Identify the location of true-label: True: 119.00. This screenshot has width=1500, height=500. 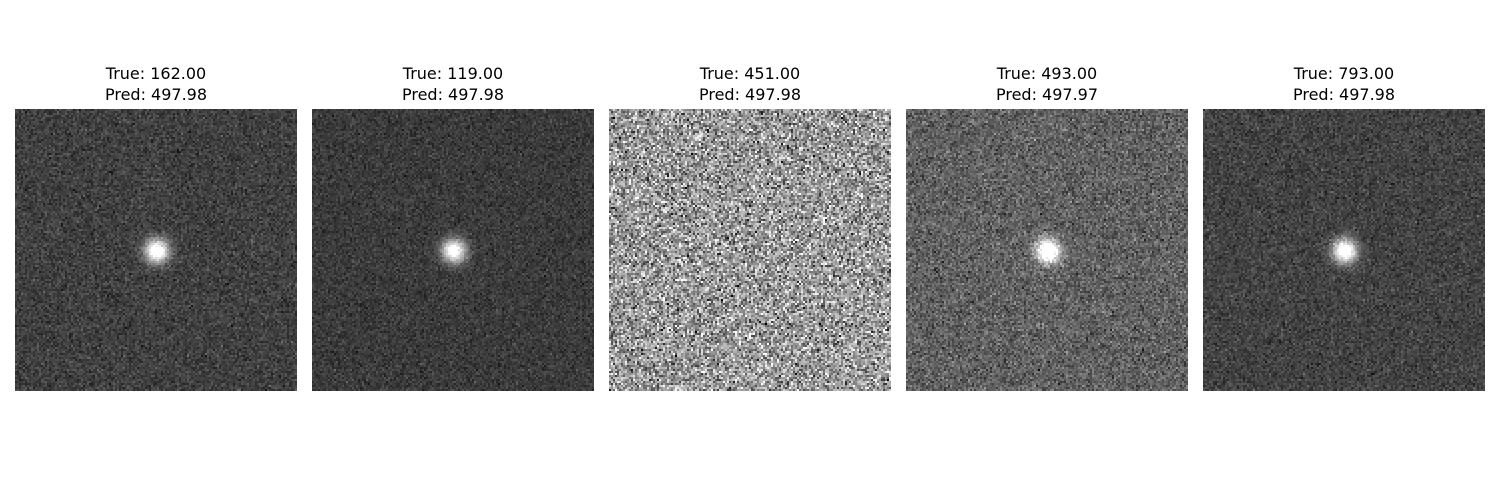
(453, 73).